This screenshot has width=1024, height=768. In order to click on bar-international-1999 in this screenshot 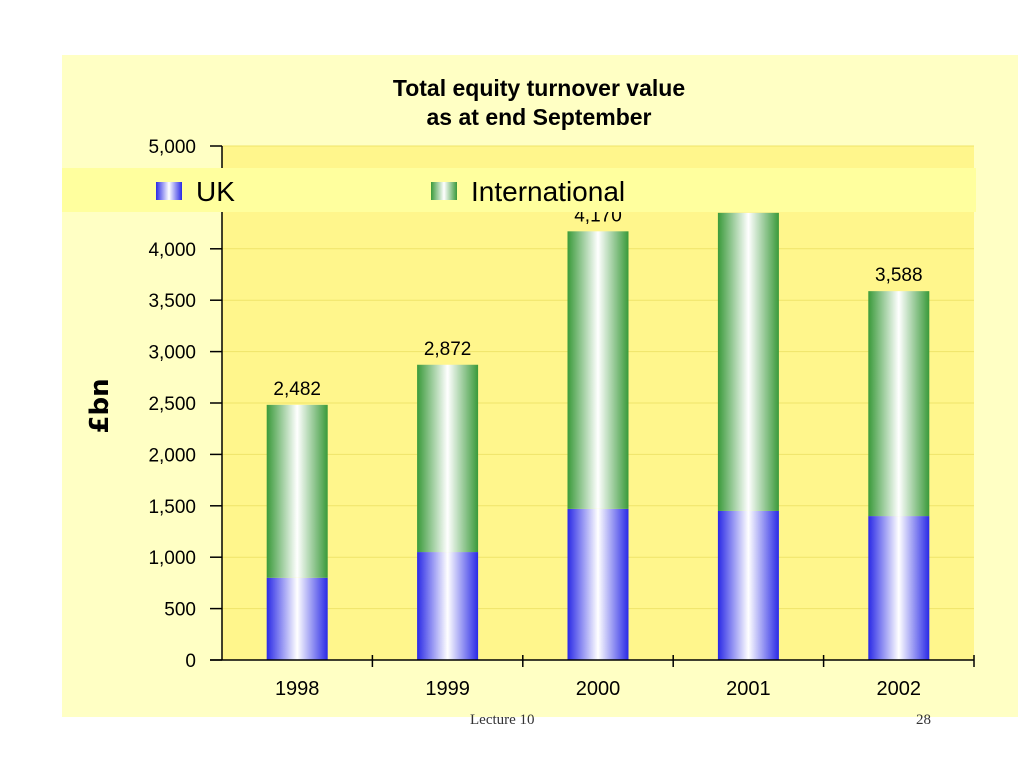, I will do `click(448, 458)`.